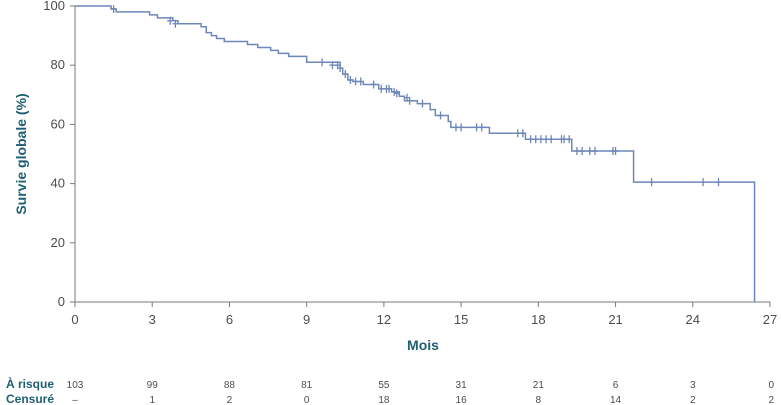  I want to click on x-tick-label: 24, so click(693, 319).